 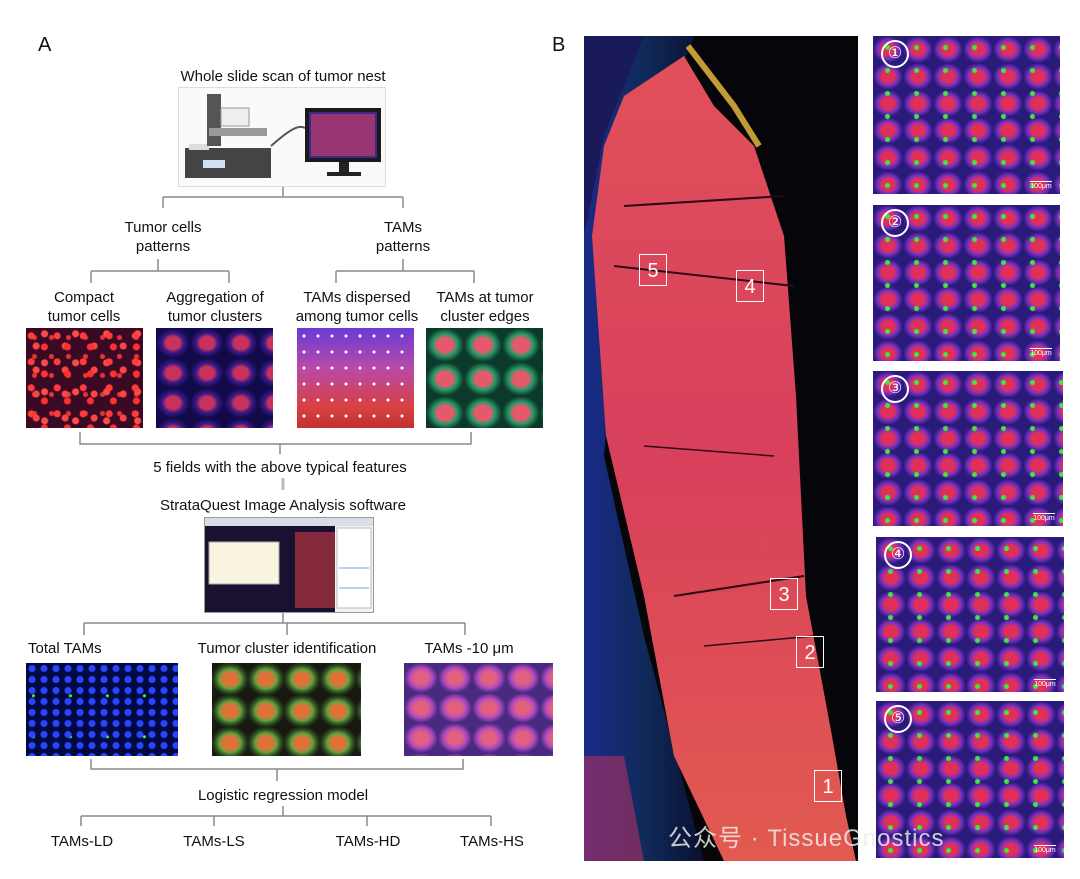 What do you see at coordinates (214, 841) in the screenshot?
I see `outcome-ls: TAMs-LS` at bounding box center [214, 841].